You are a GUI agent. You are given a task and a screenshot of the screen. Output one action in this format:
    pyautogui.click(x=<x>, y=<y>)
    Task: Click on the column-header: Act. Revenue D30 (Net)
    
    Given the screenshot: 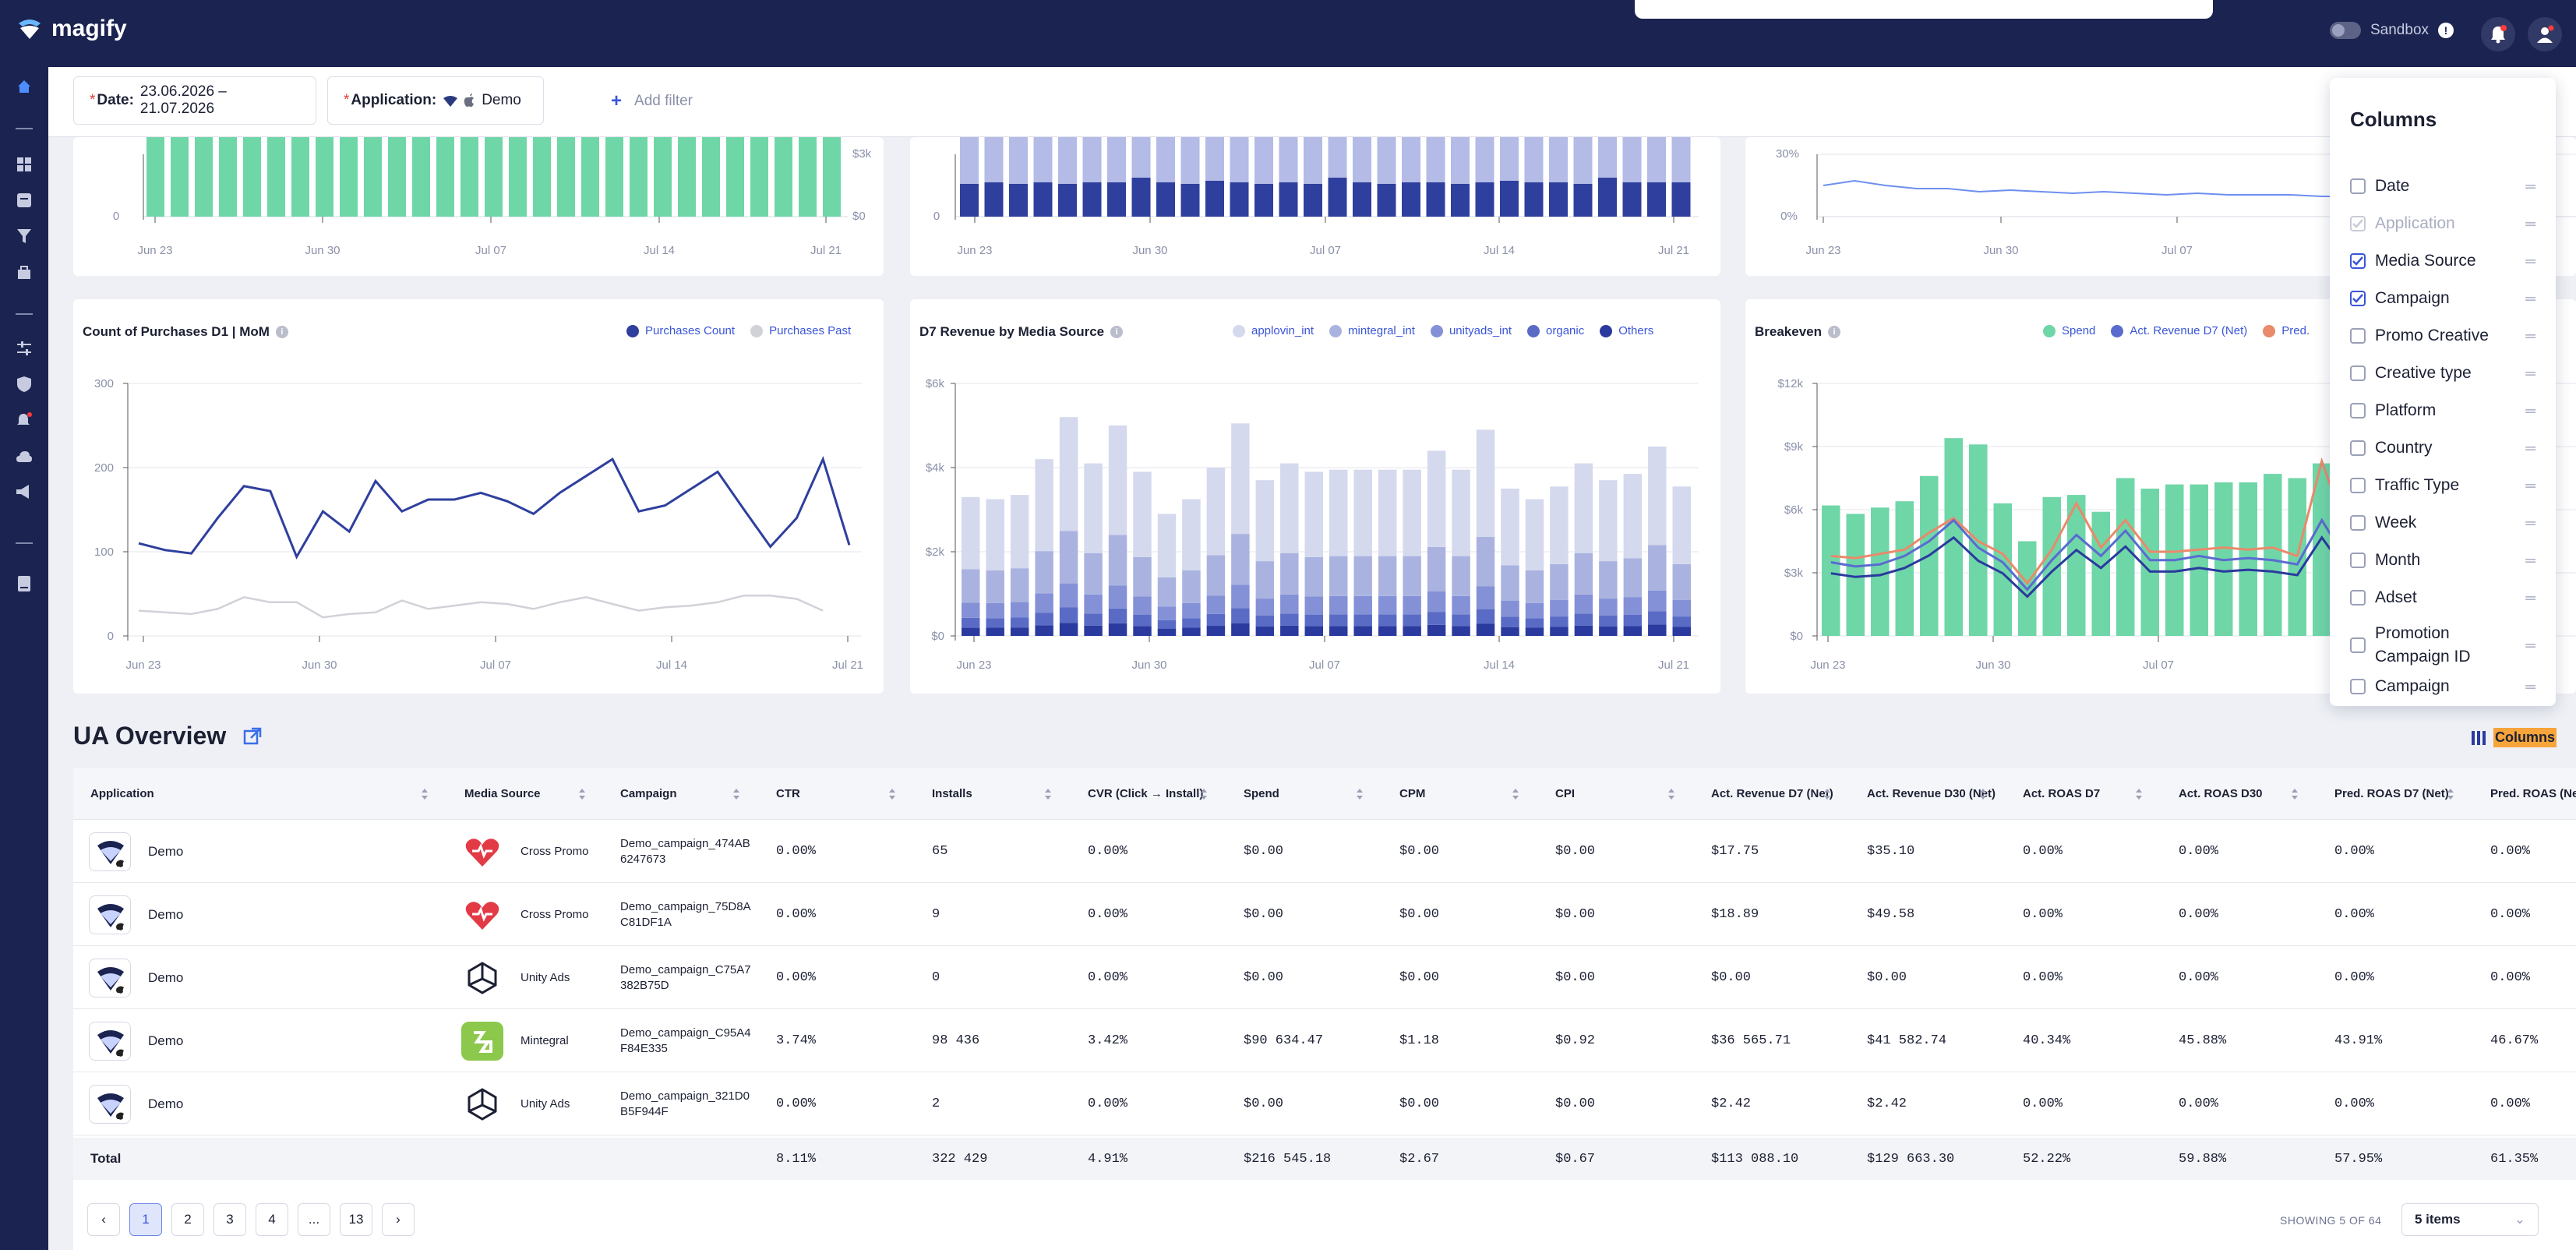 What is the action you would take?
    pyautogui.click(x=1931, y=793)
    